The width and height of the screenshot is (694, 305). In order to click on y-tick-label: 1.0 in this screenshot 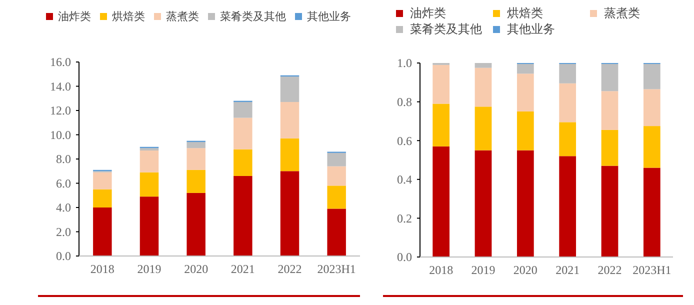, I will do `click(404, 63)`.